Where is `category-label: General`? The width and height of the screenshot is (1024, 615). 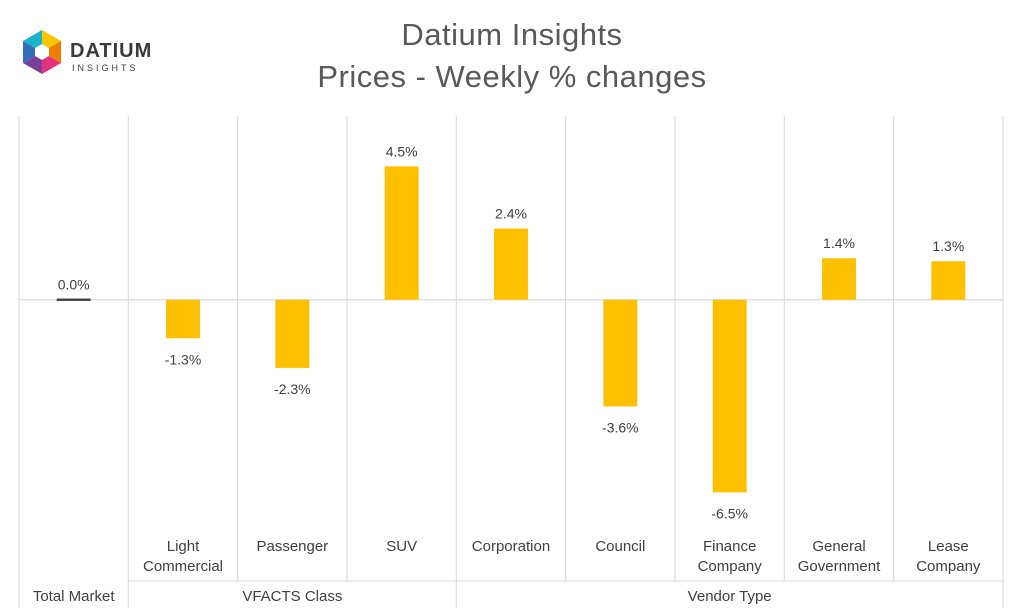
category-label: General is located at coordinates (838, 546).